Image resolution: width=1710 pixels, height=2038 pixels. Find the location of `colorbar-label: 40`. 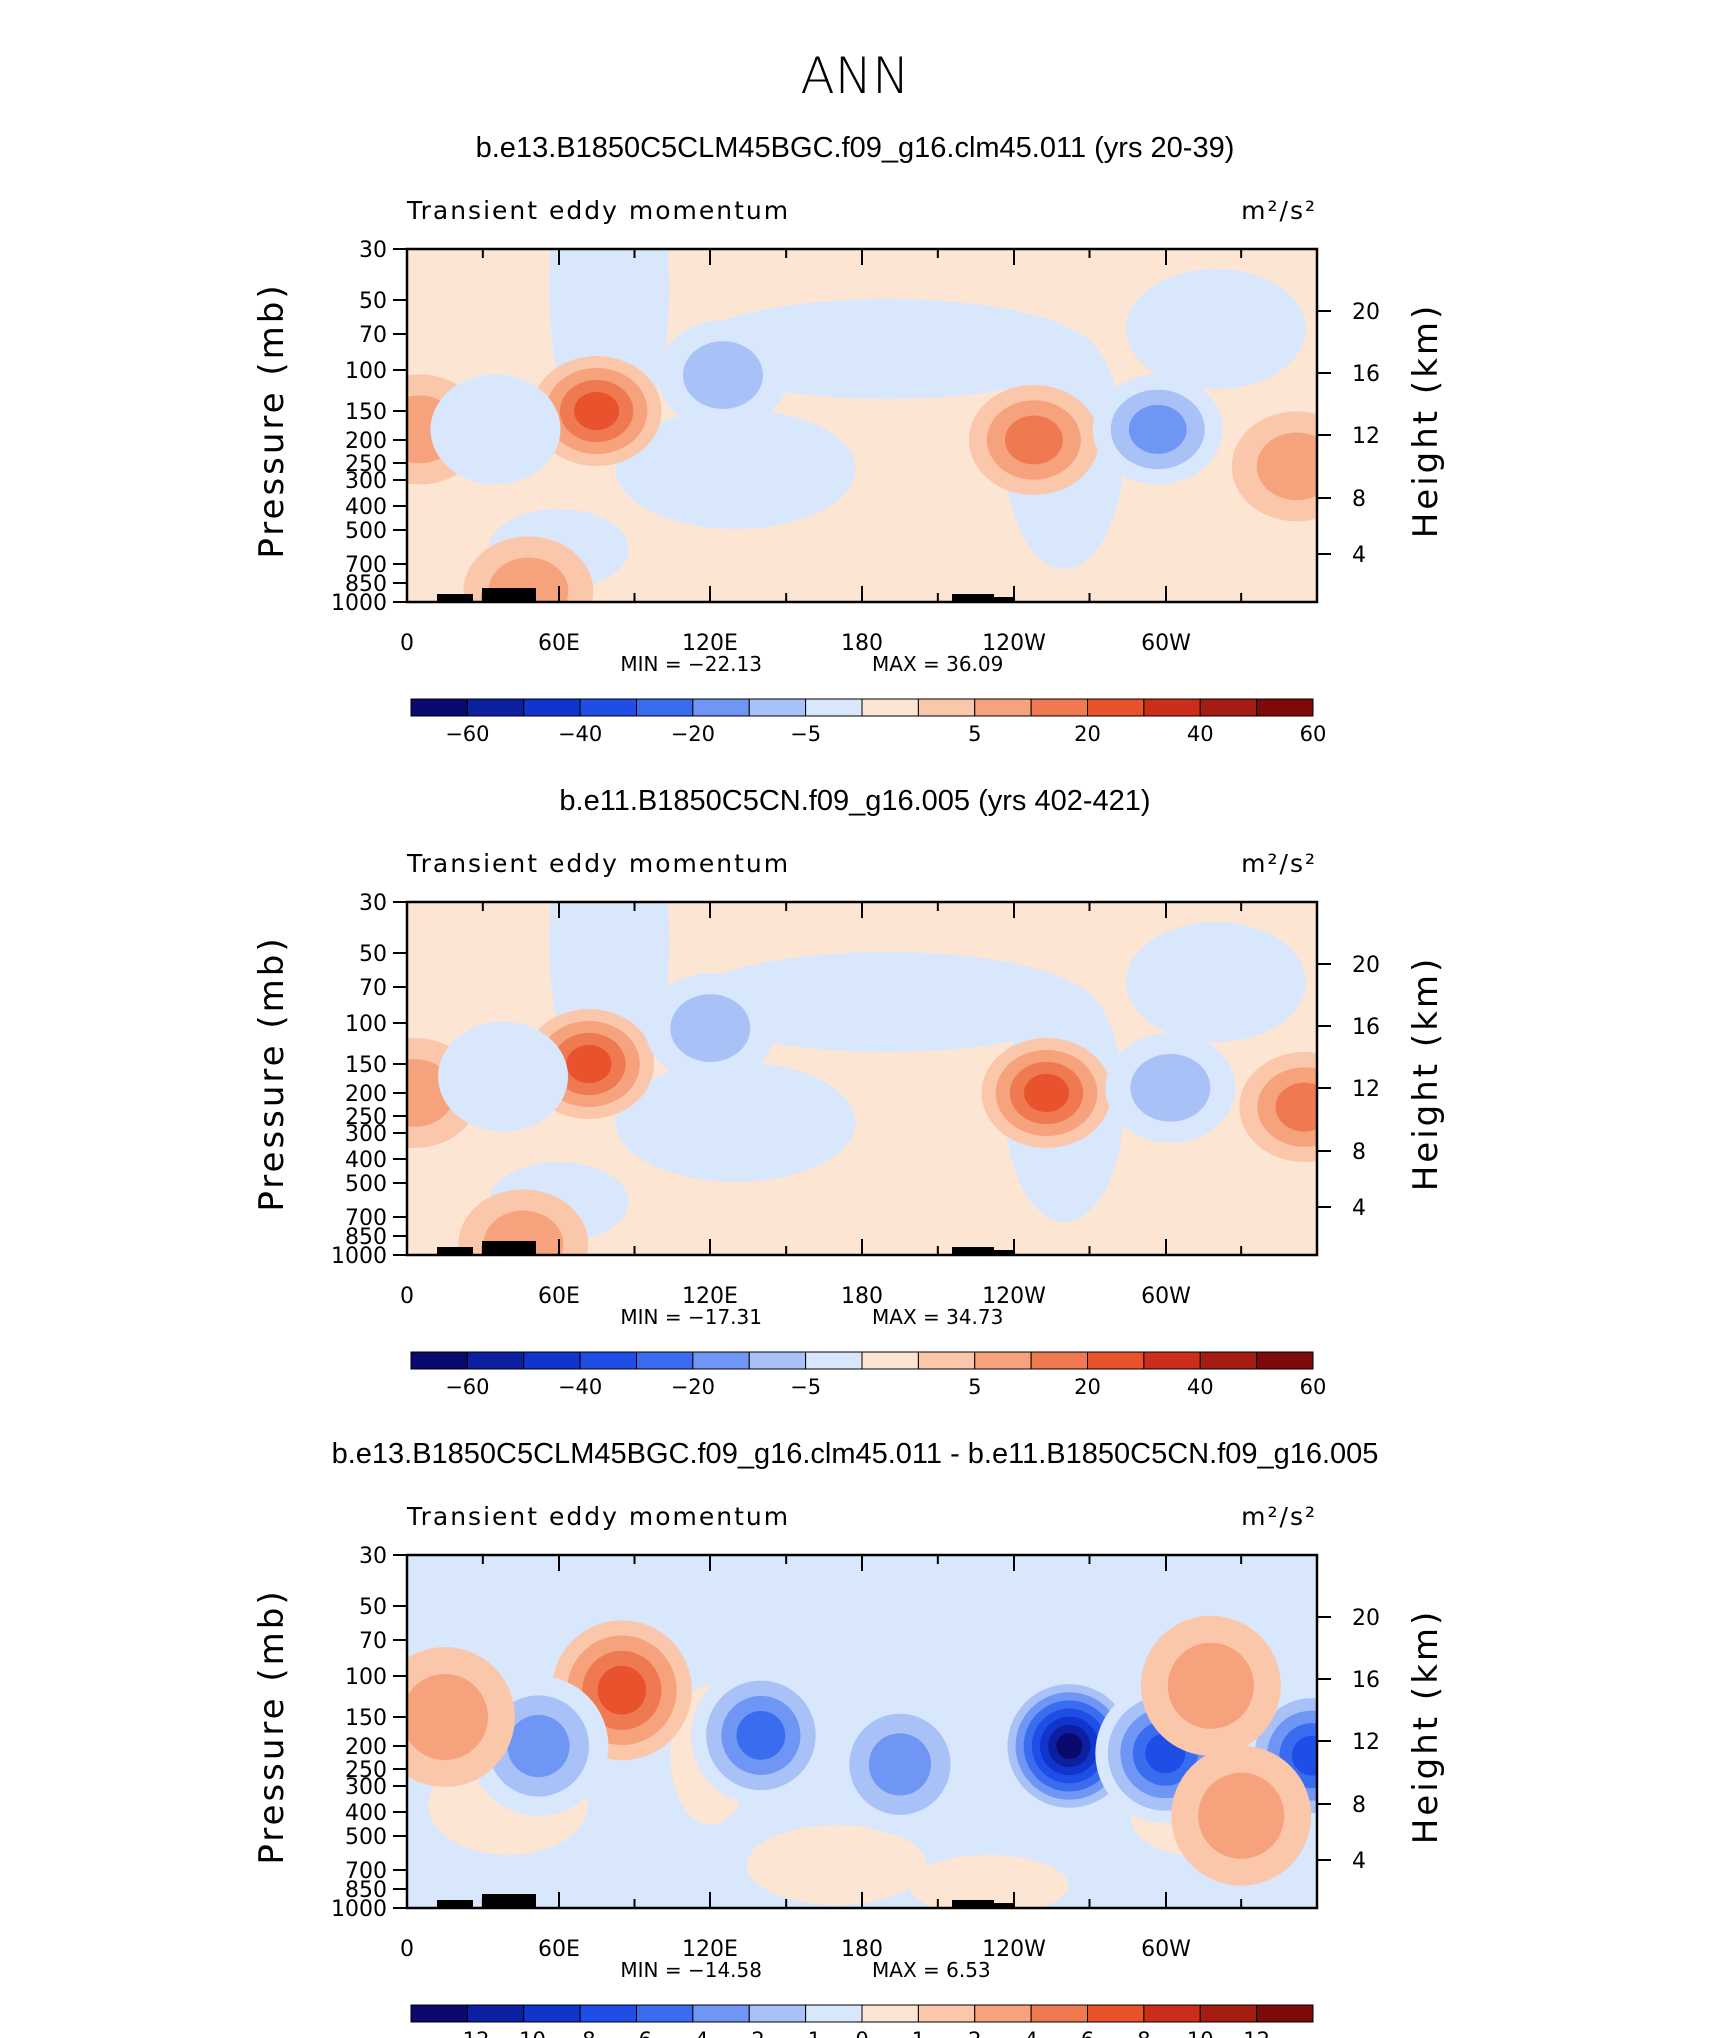

colorbar-label: 40 is located at coordinates (1200, 1387).